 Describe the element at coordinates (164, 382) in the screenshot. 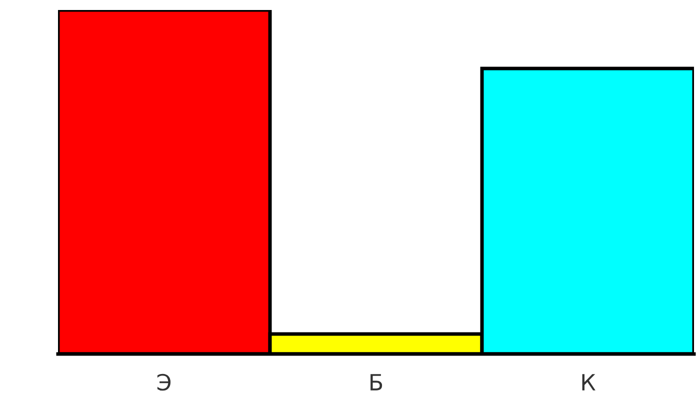

I see `x-tick-label: Э` at that location.